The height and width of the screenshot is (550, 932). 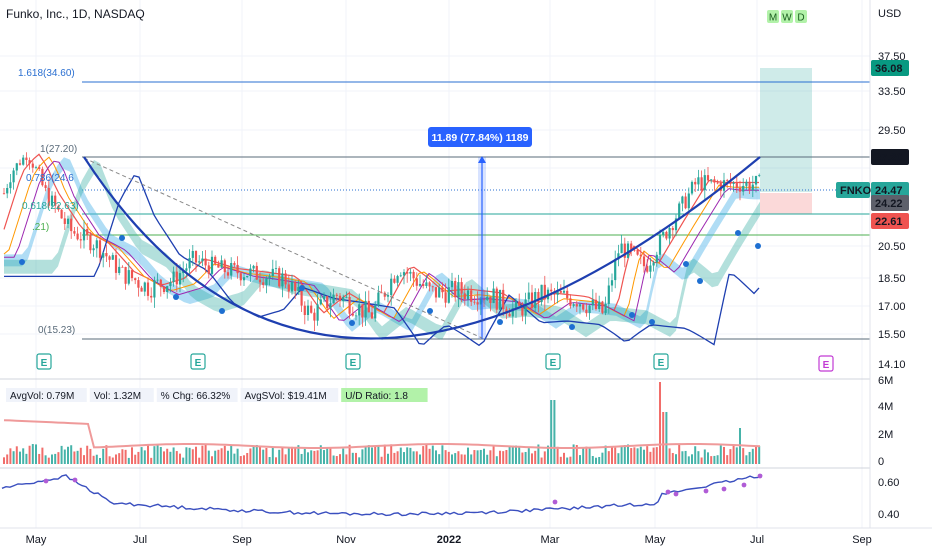 I want to click on signal-dots, so click(x=390, y=280).